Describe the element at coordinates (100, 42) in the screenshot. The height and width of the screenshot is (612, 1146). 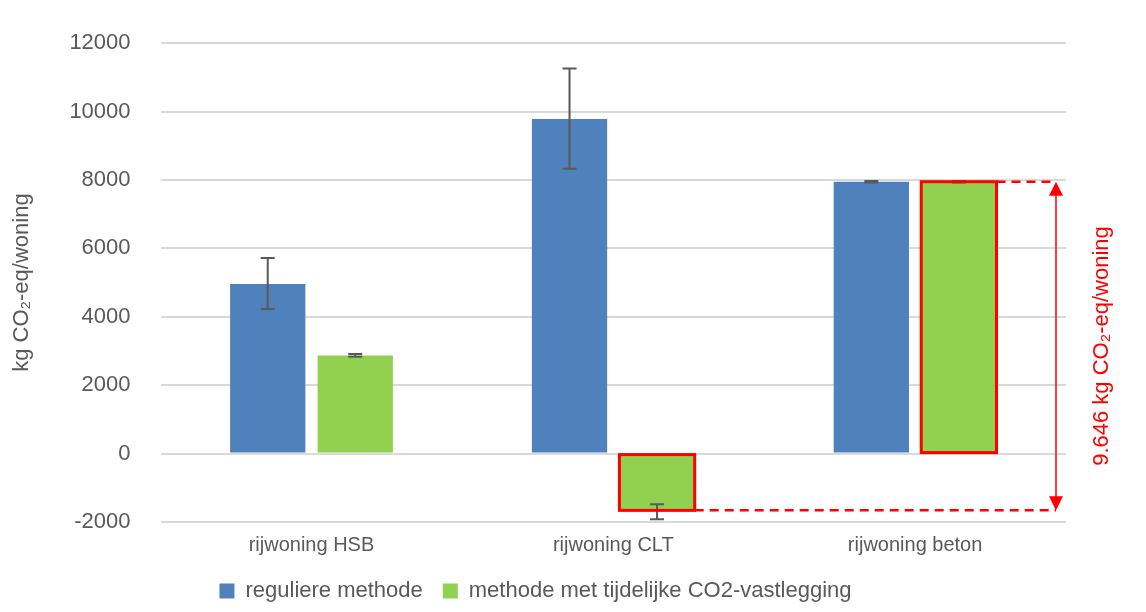
I see `y-tick-label: 12000` at that location.